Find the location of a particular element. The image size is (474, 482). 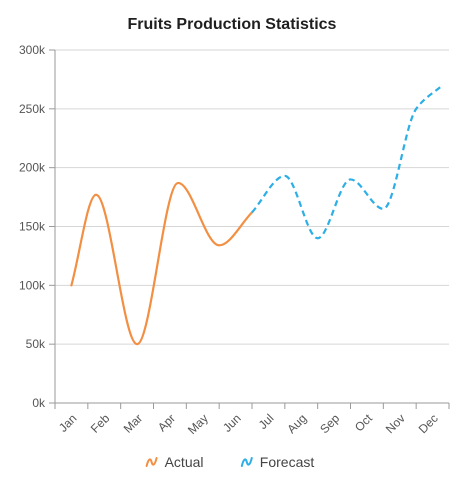

x-tick-label: Dec is located at coordinates (428, 423).